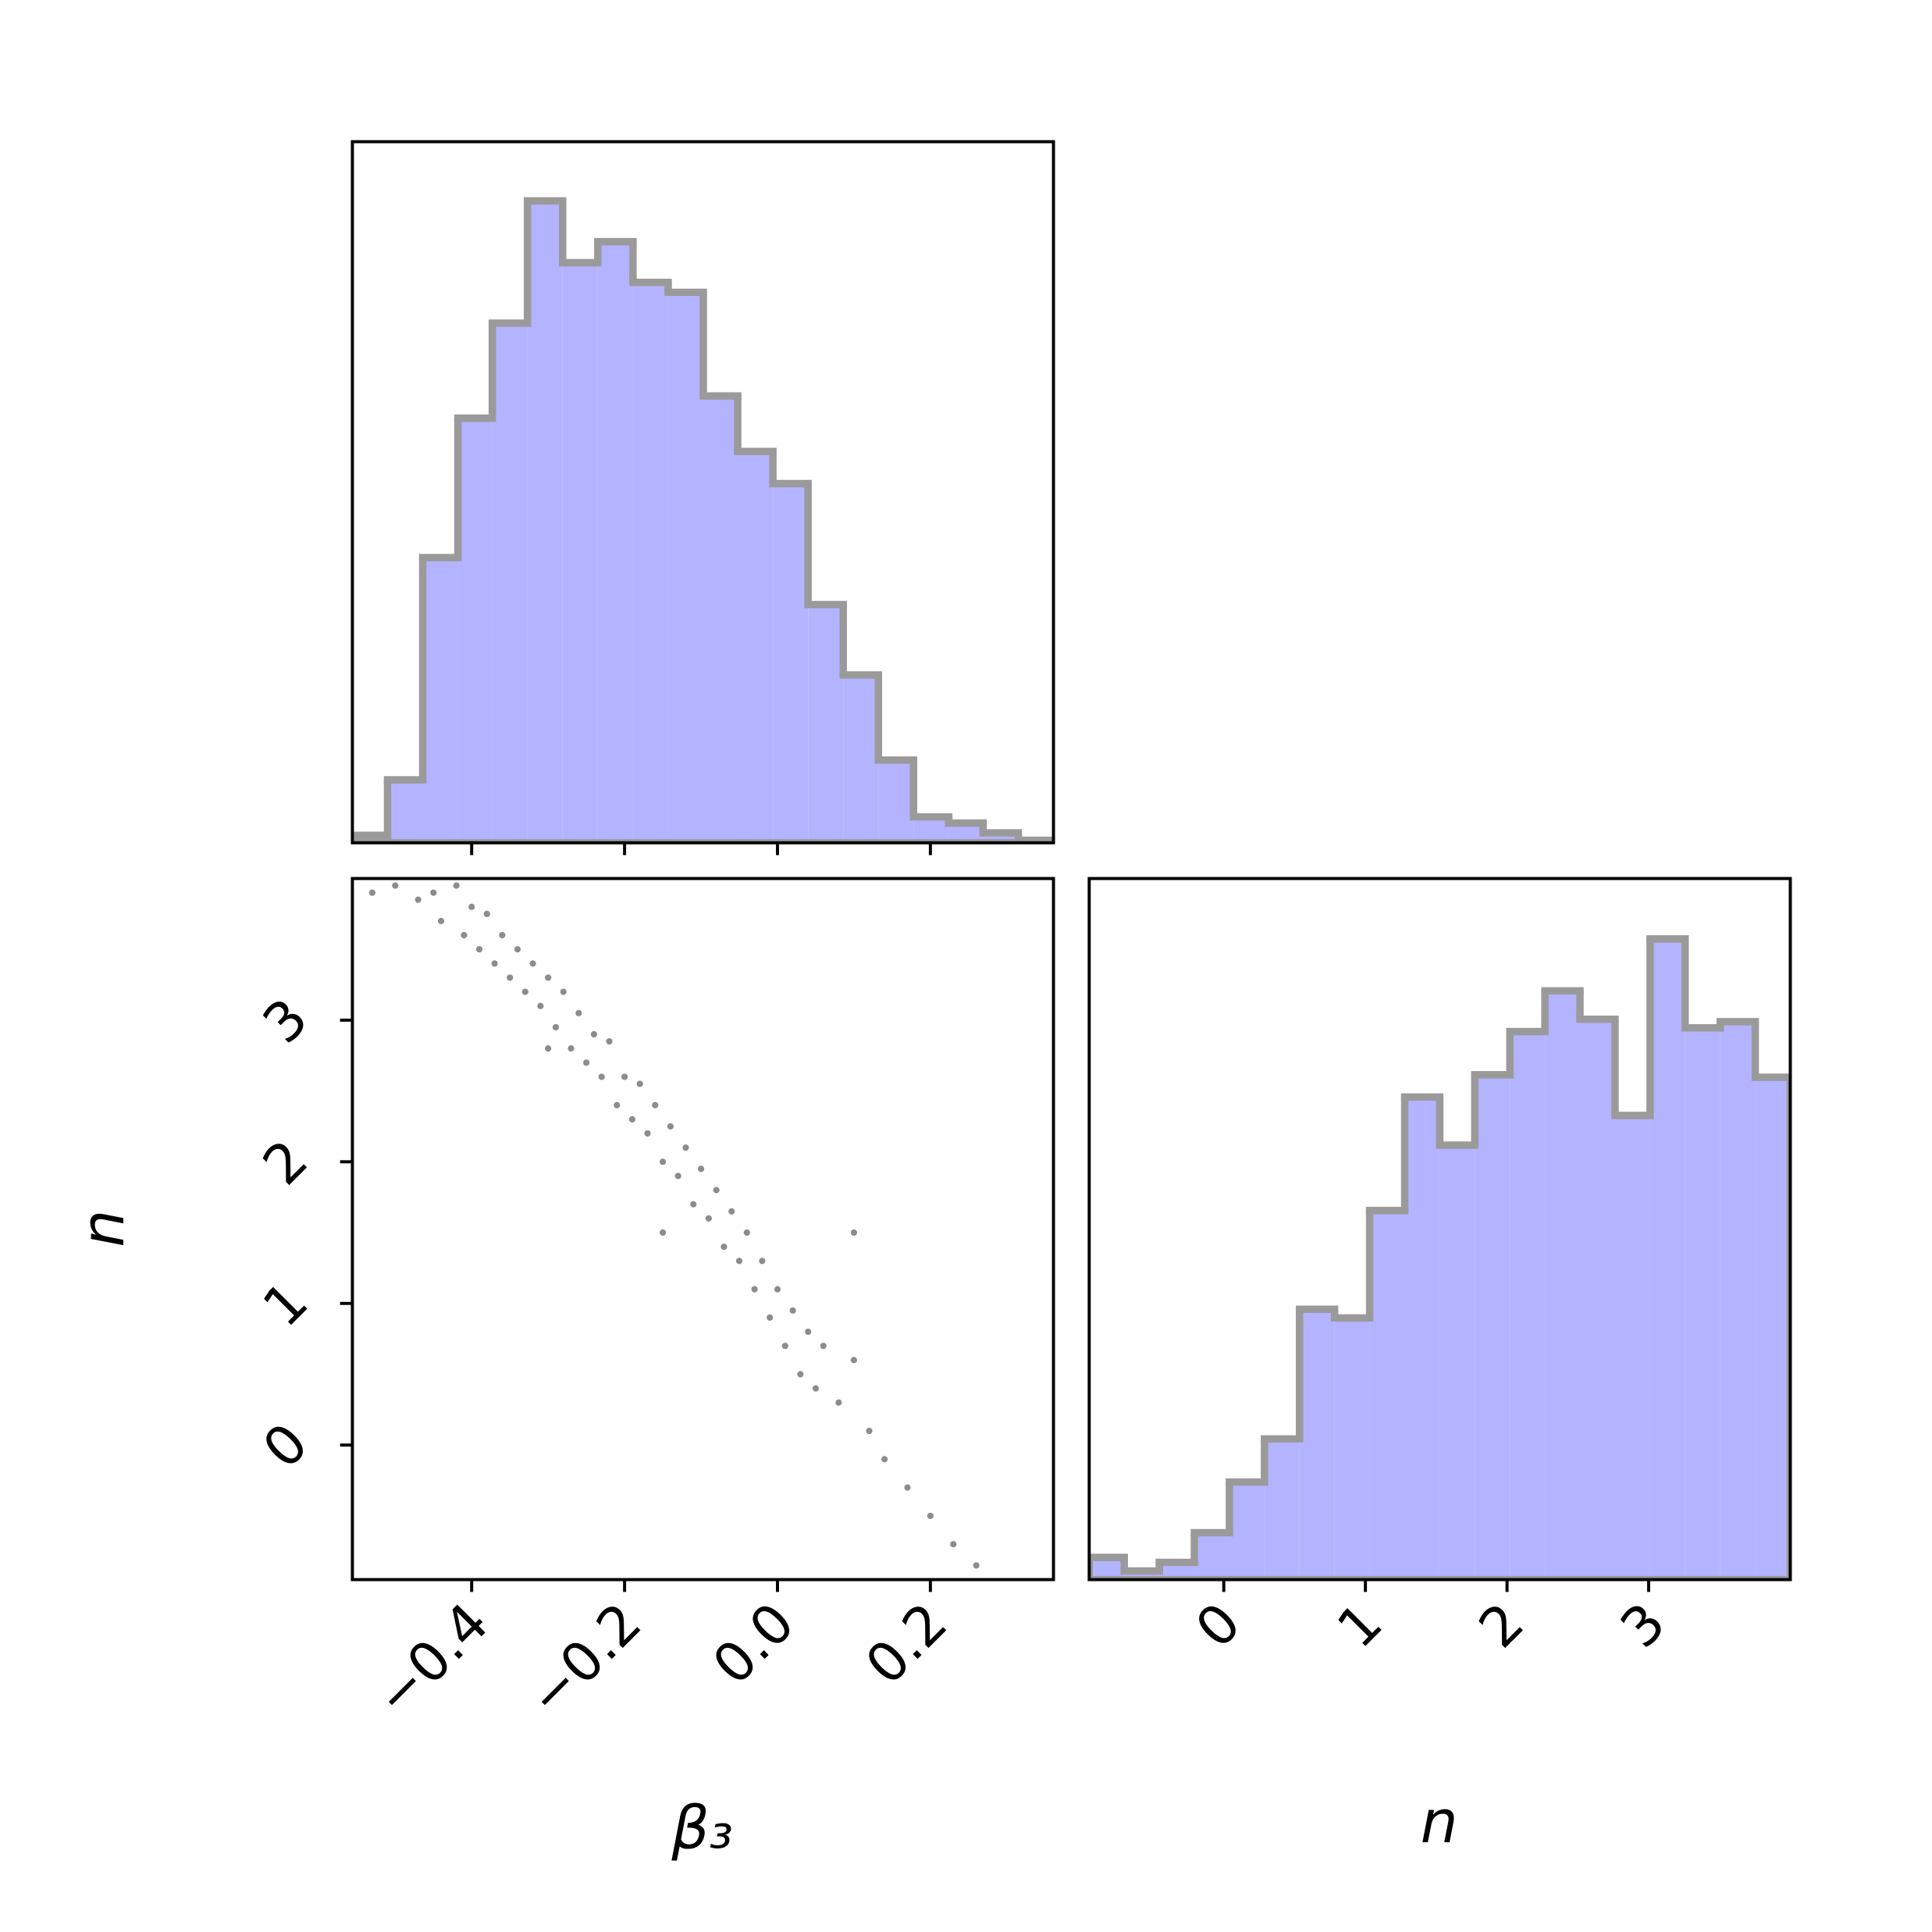 Image resolution: width=1932 pixels, height=1932 pixels. What do you see at coordinates (285, 1304) in the screenshot?
I see `y-tick-label: 1` at bounding box center [285, 1304].